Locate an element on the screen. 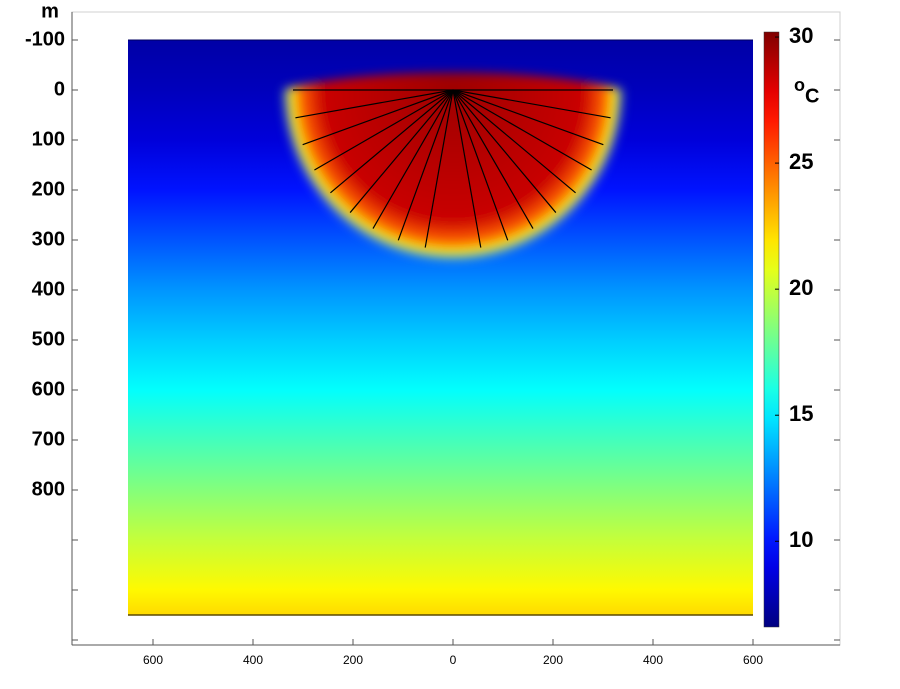  y-tick-label: 400 is located at coordinates (48, 289).